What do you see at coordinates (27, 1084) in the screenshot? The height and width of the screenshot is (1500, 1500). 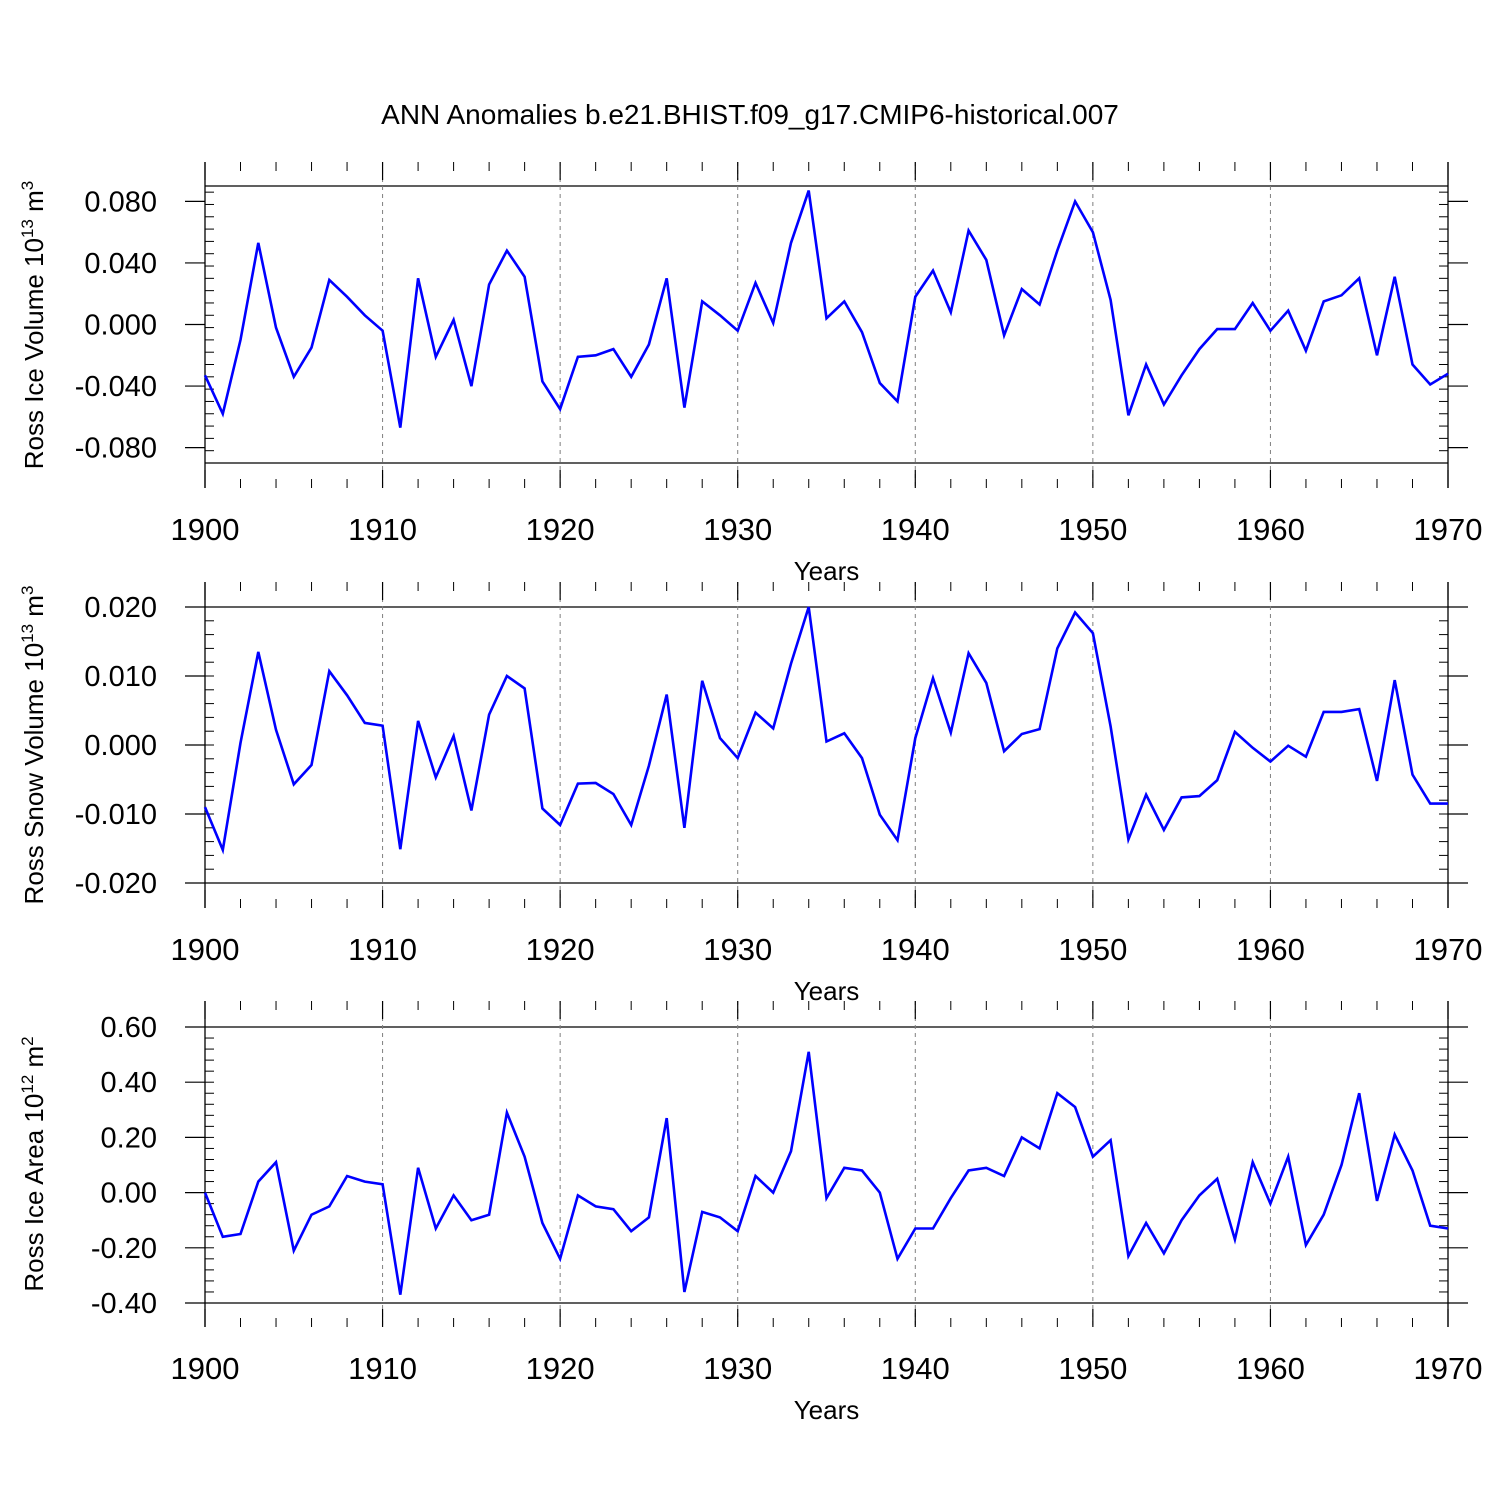 I see `y-axis-title-superscript: 12` at bounding box center [27, 1084].